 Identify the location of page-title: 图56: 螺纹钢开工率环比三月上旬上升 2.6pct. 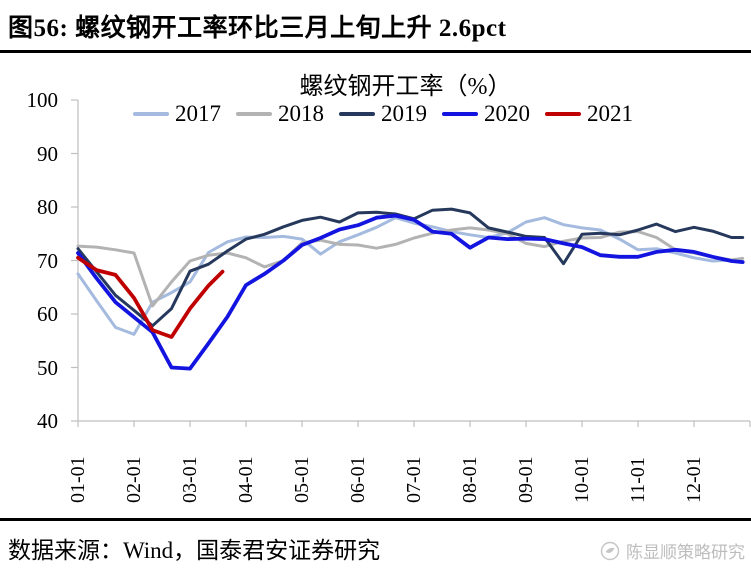
(257, 28).